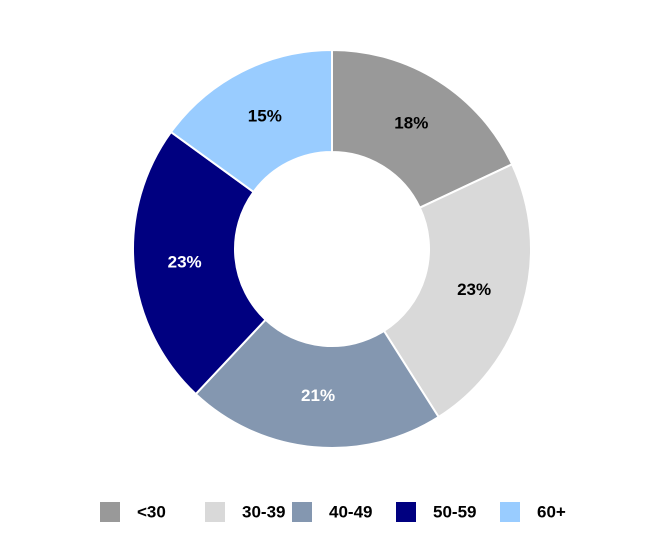 The height and width of the screenshot is (556, 664). Describe the element at coordinates (411, 123) in the screenshot. I see `data-label: 18%` at that location.